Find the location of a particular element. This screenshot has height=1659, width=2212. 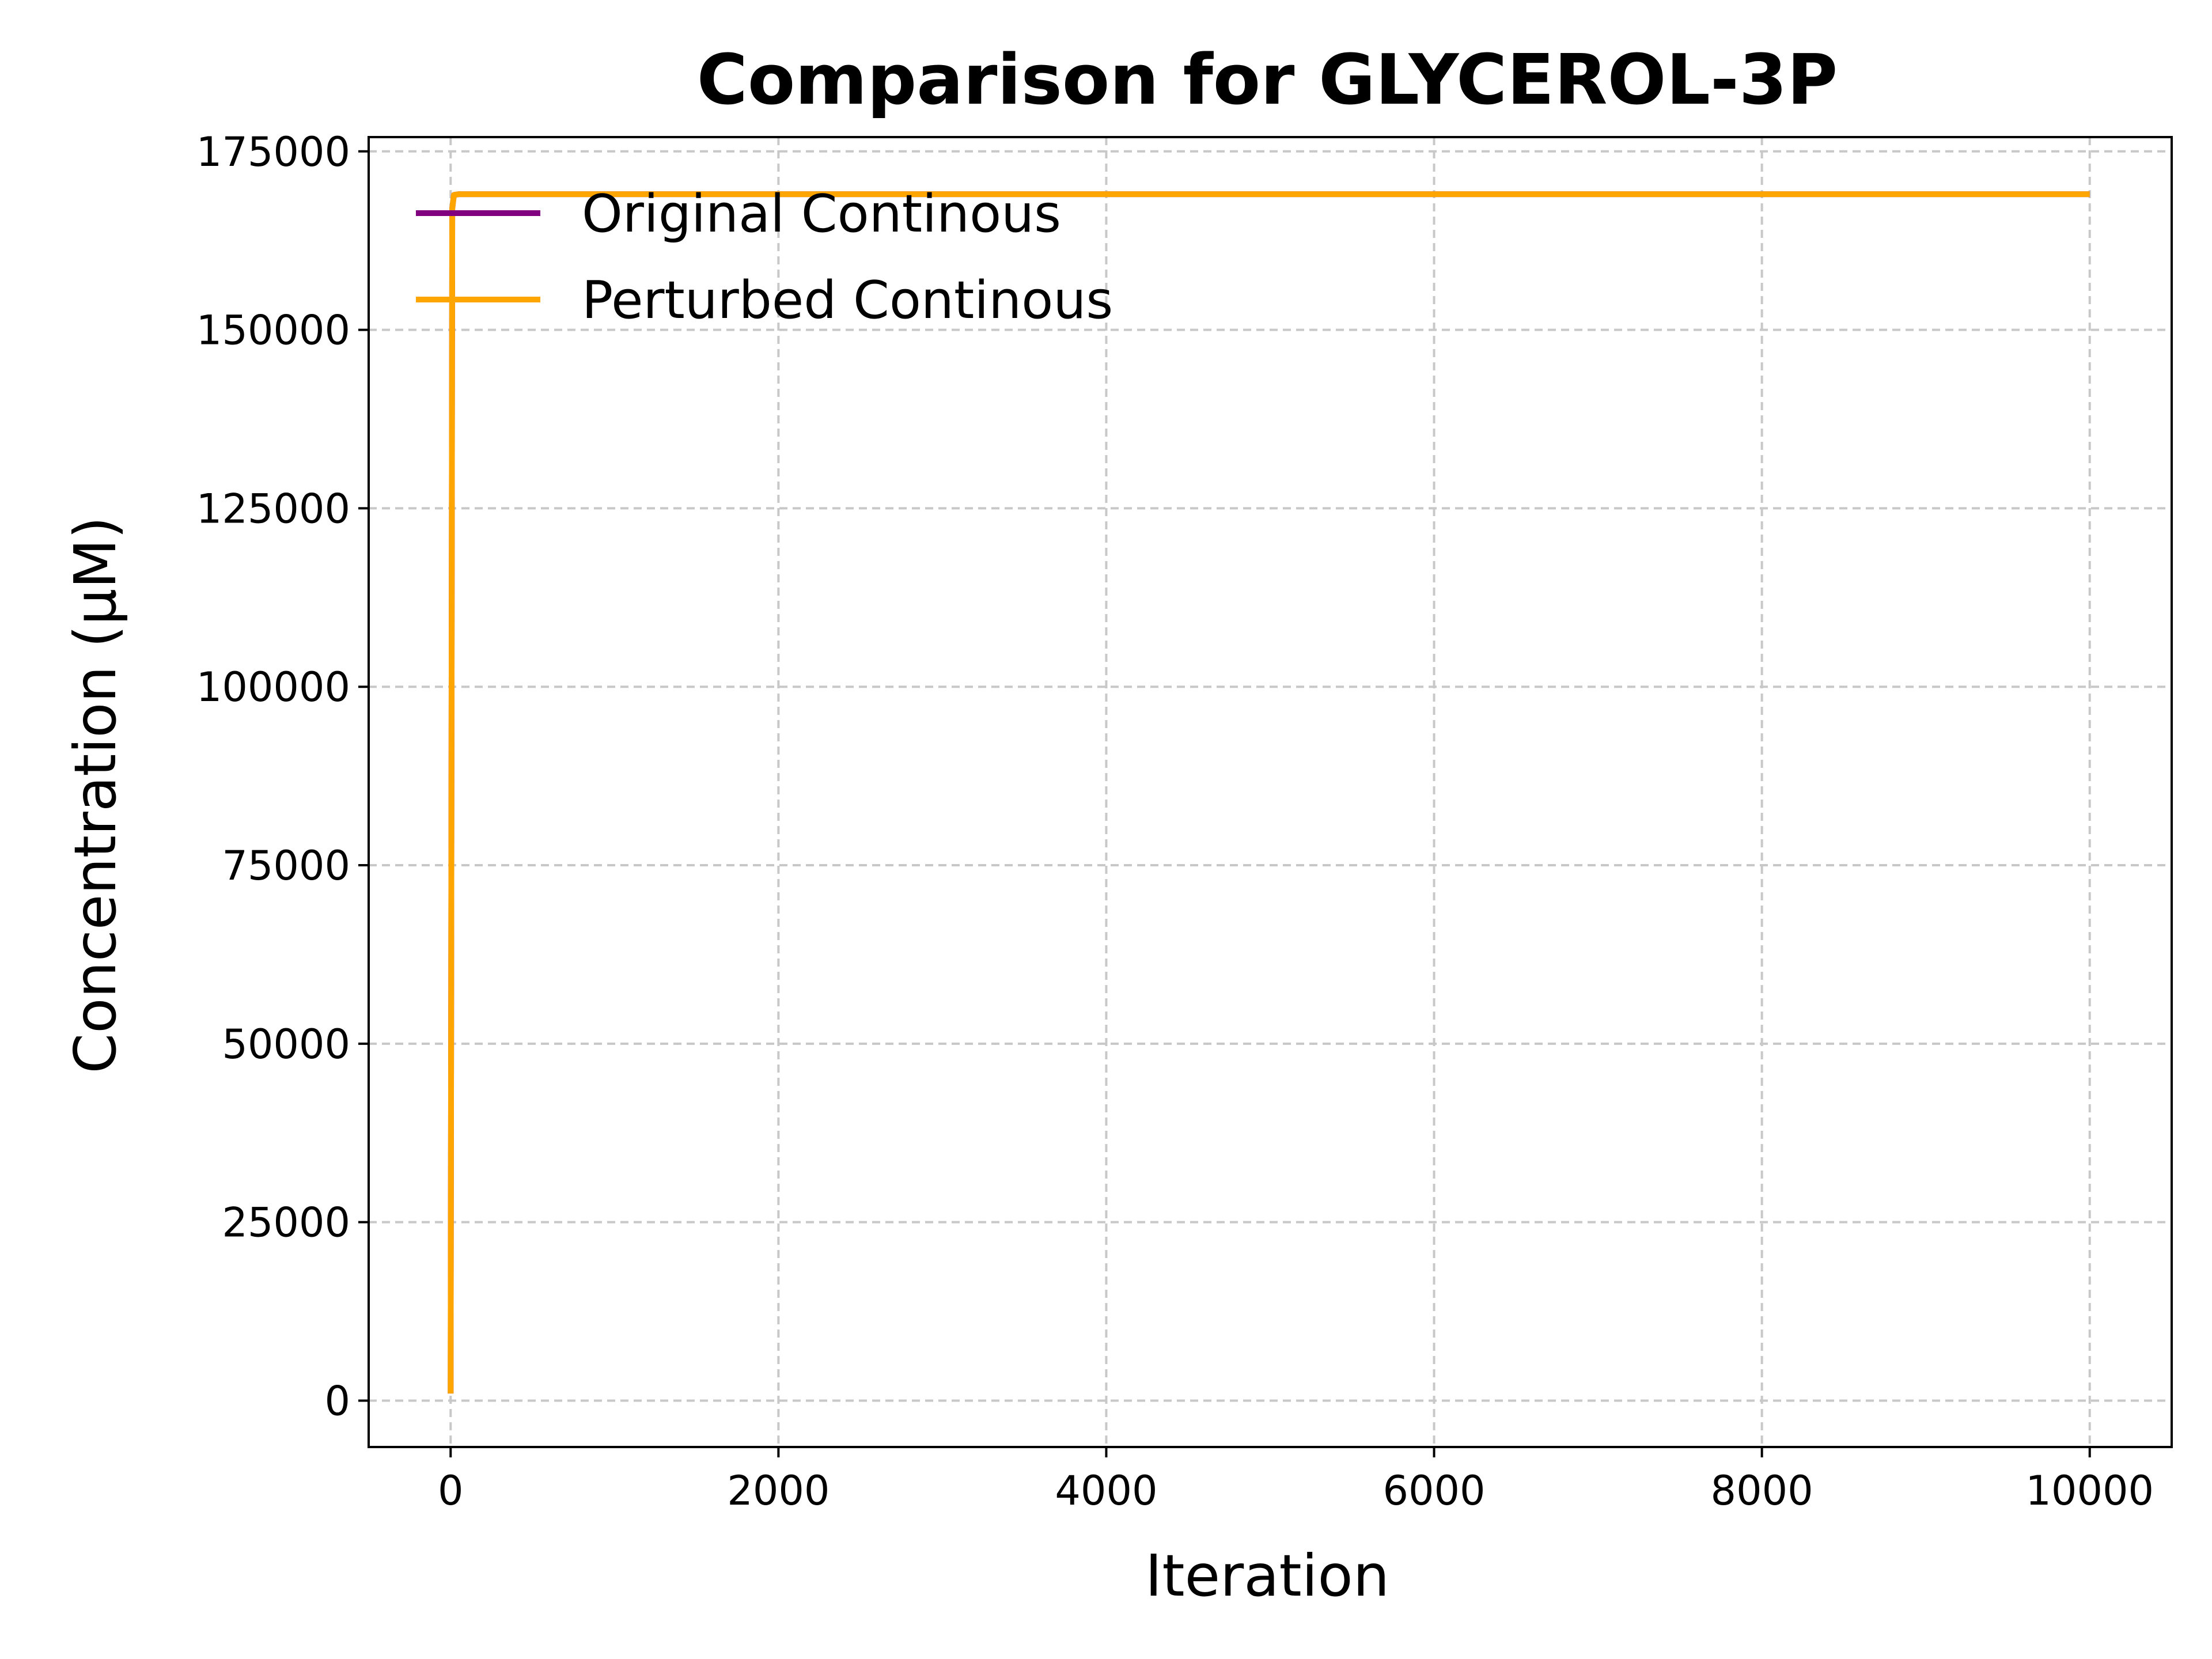

chart-title: Comparison for GLYCEROL-3P is located at coordinates (1267, 80).